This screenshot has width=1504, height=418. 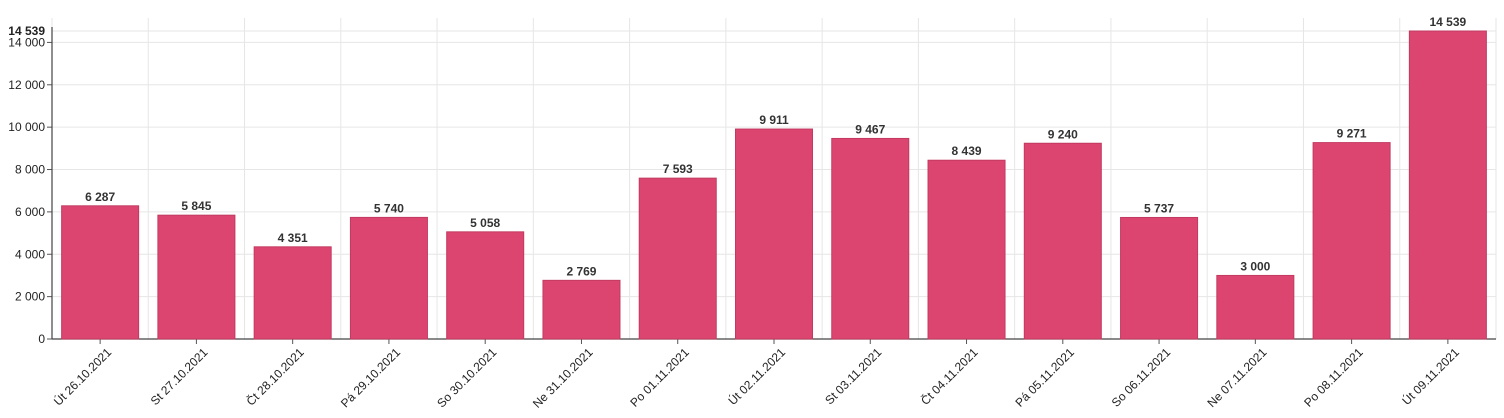 What do you see at coordinates (1063, 134) in the screenshot?
I see `data-label: 9 240` at bounding box center [1063, 134].